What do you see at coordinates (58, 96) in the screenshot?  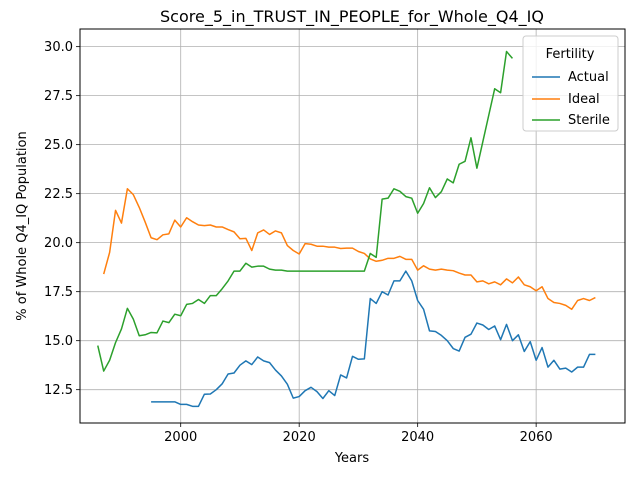 I see `y-tick-label: 27.5` at bounding box center [58, 96].